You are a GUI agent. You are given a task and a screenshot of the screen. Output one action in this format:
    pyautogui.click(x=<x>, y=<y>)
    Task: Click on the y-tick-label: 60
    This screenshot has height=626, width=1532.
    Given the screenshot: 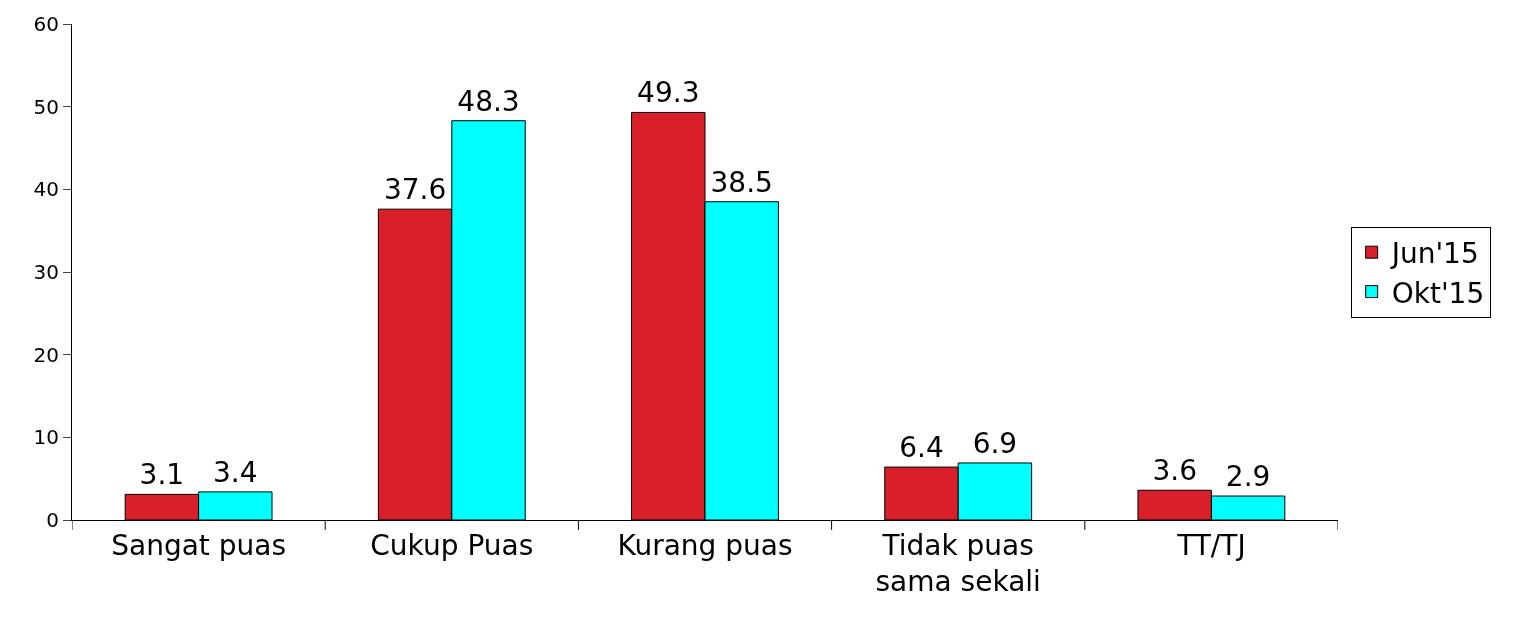 What is the action you would take?
    pyautogui.click(x=46, y=24)
    